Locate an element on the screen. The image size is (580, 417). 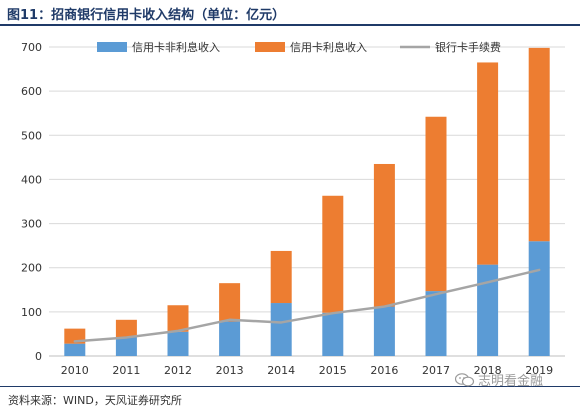
wechat-icon is located at coordinates (465, 379).